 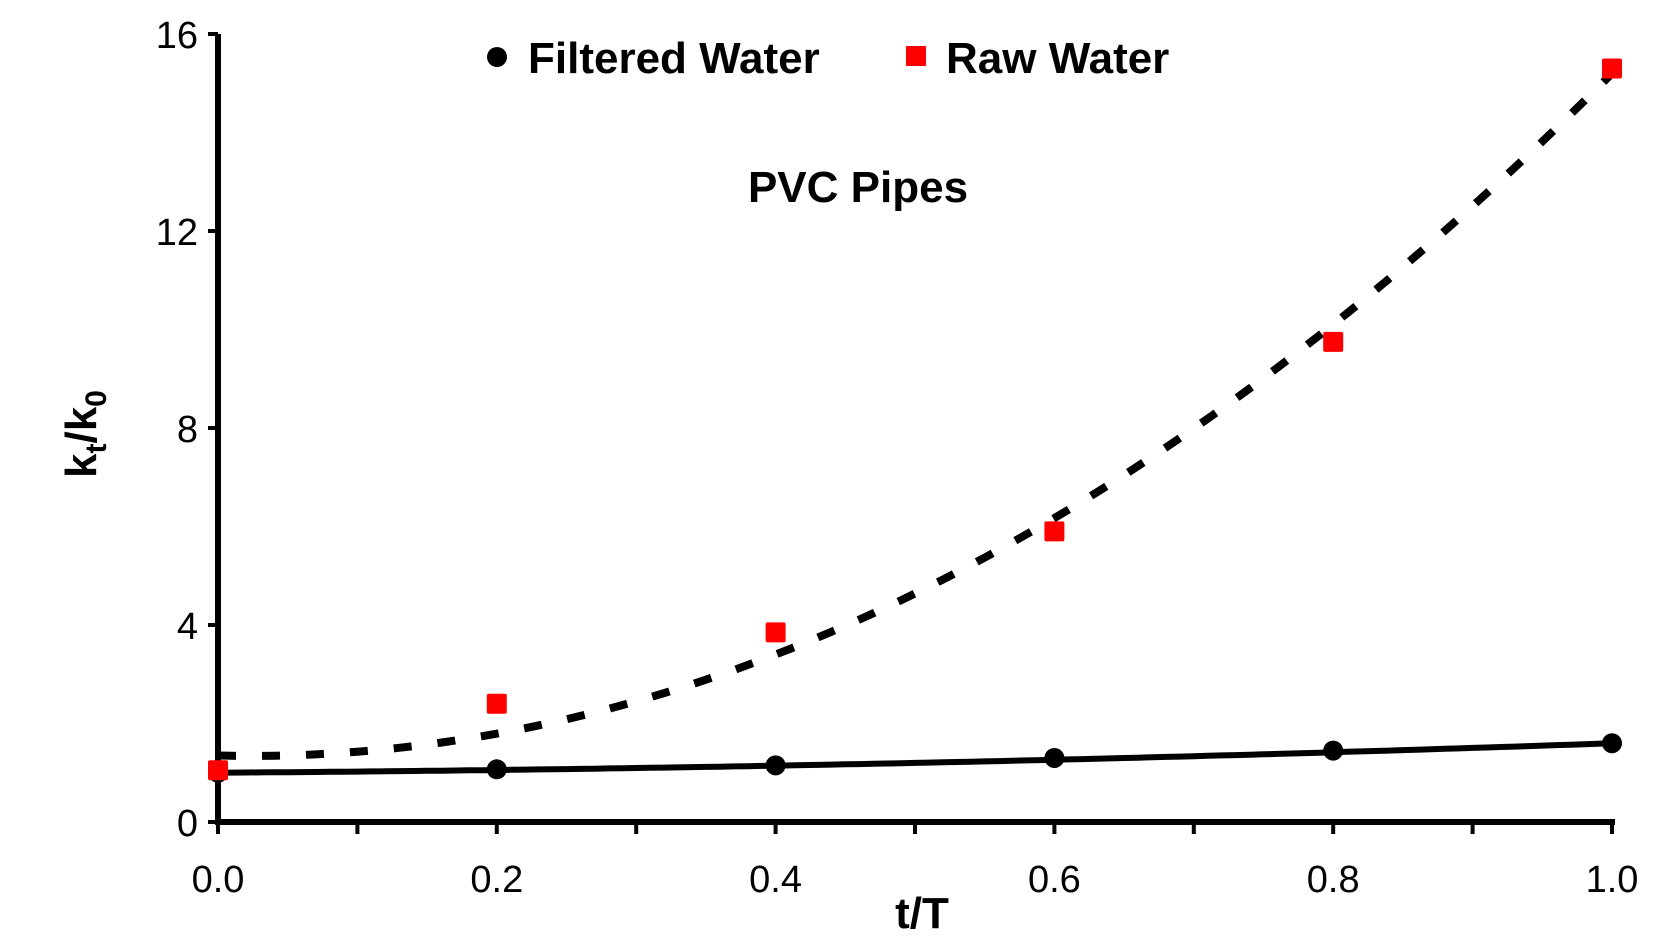 I want to click on y-axis-label: kt/k0, so click(x=85, y=434).